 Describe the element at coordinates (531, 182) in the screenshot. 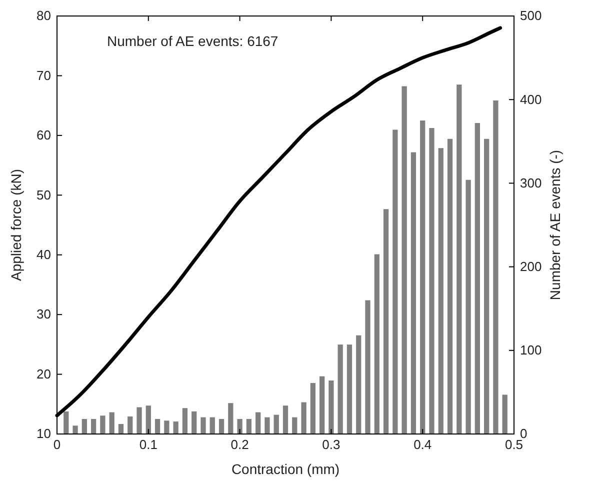

I see `y2-tick-label: 300` at that location.